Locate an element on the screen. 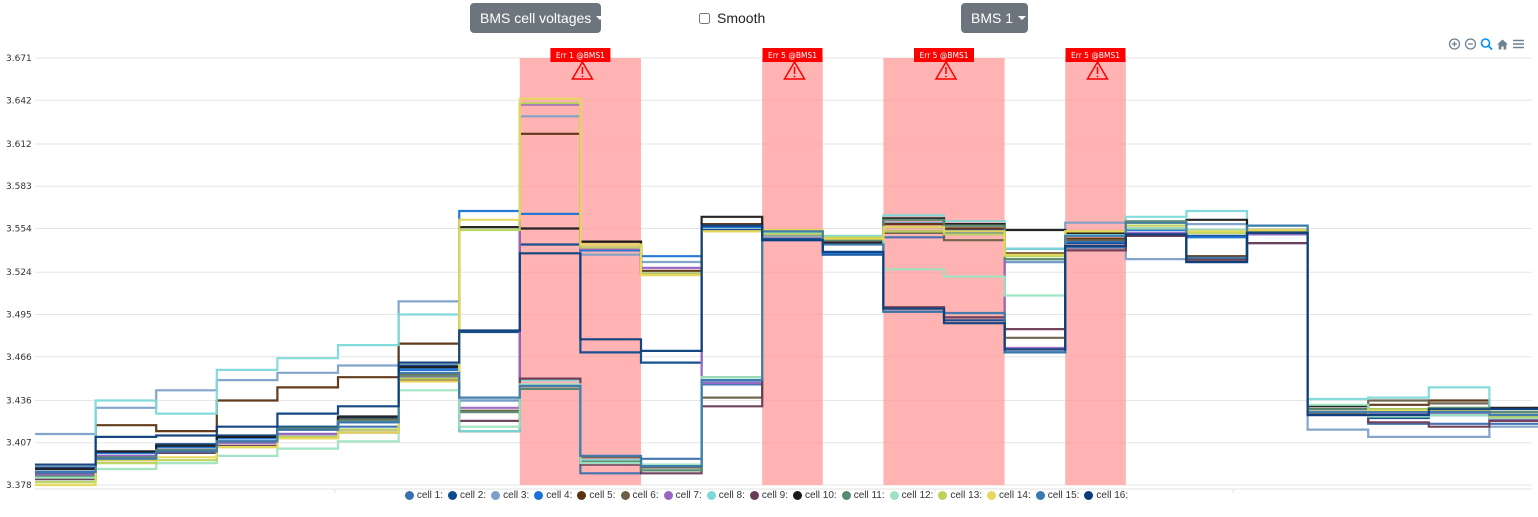 The height and width of the screenshot is (517, 1538). legend-label: cell 11: is located at coordinates (869, 495).